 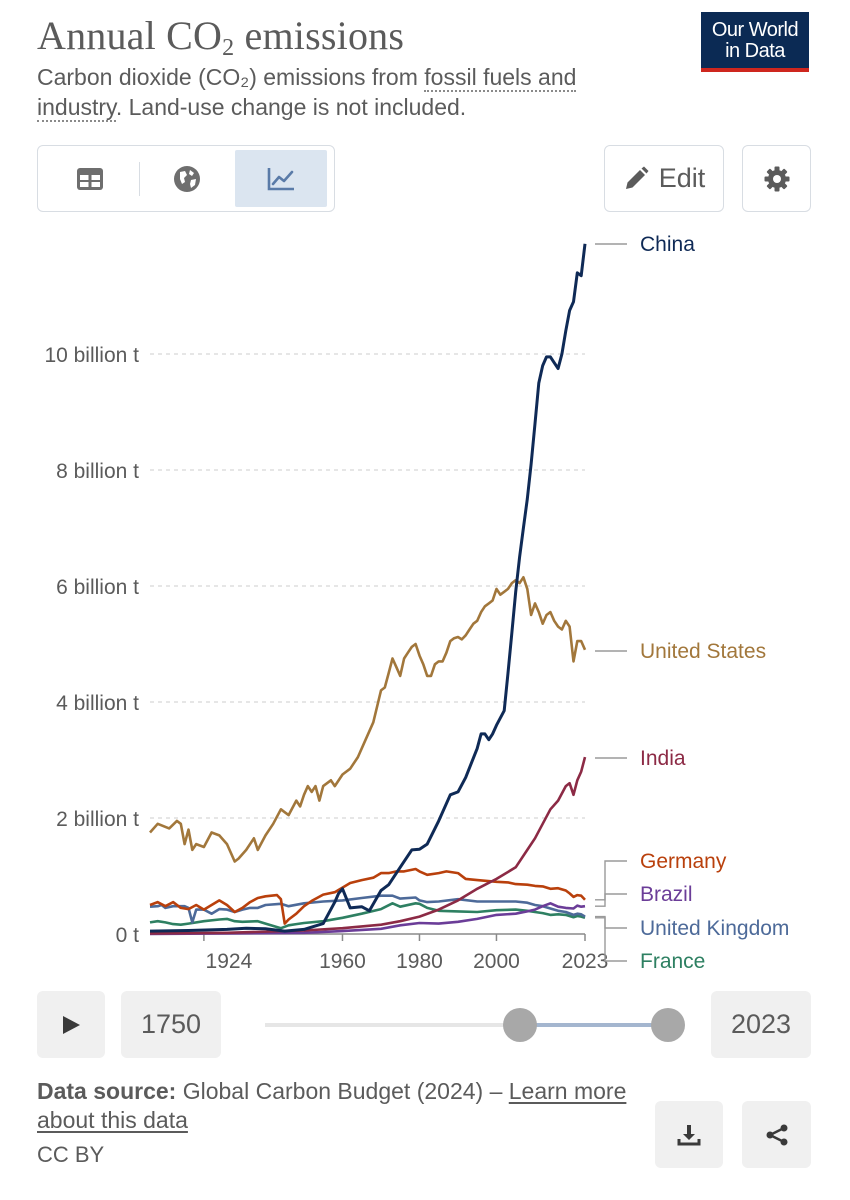 I want to click on y-tick-label: 0 t, so click(x=128, y=935).